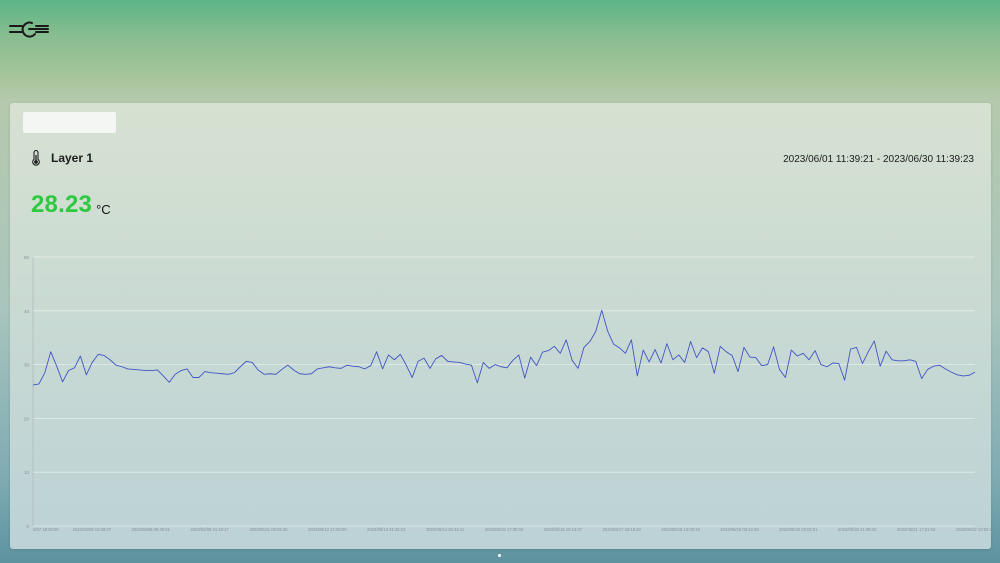 Image resolution: width=1000 pixels, height=563 pixels. I want to click on x-tick-label: 2023/06/17 18:18:20, so click(622, 529).